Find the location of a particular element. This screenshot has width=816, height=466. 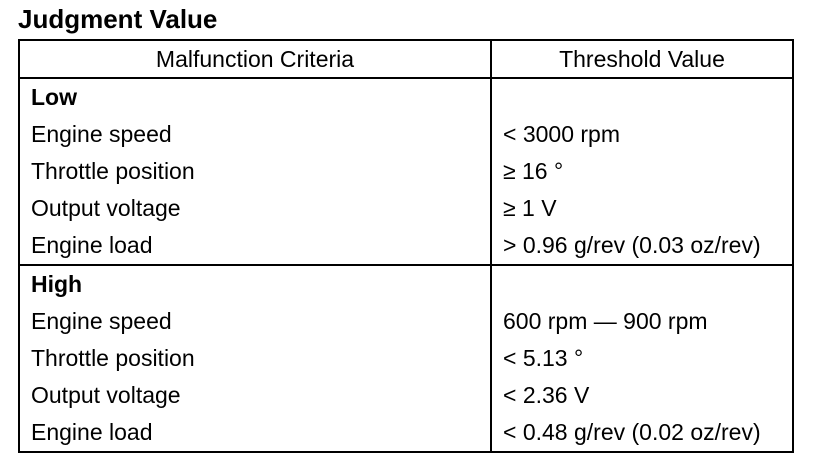

threshold-cell: < 0.48 g/rev (0.02 oz/rev) is located at coordinates (642, 433).